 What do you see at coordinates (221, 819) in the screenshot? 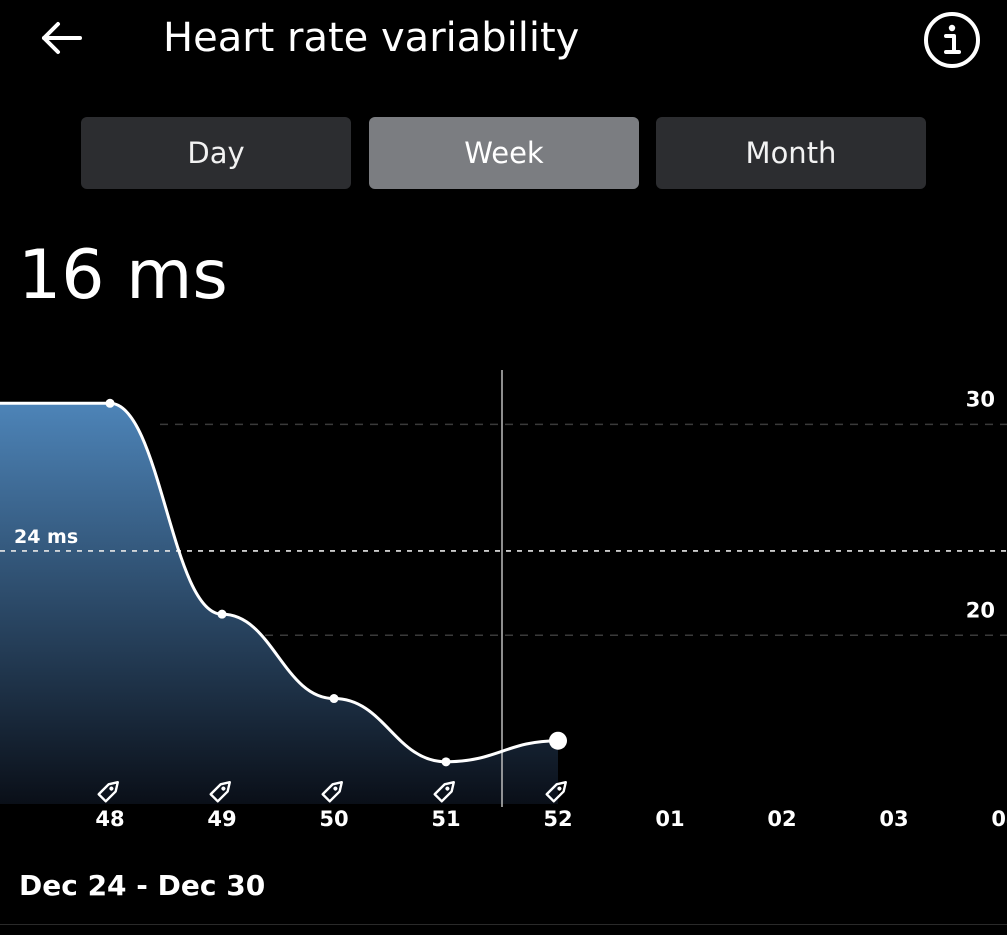
I see `x-tick-label: 49` at bounding box center [221, 819].